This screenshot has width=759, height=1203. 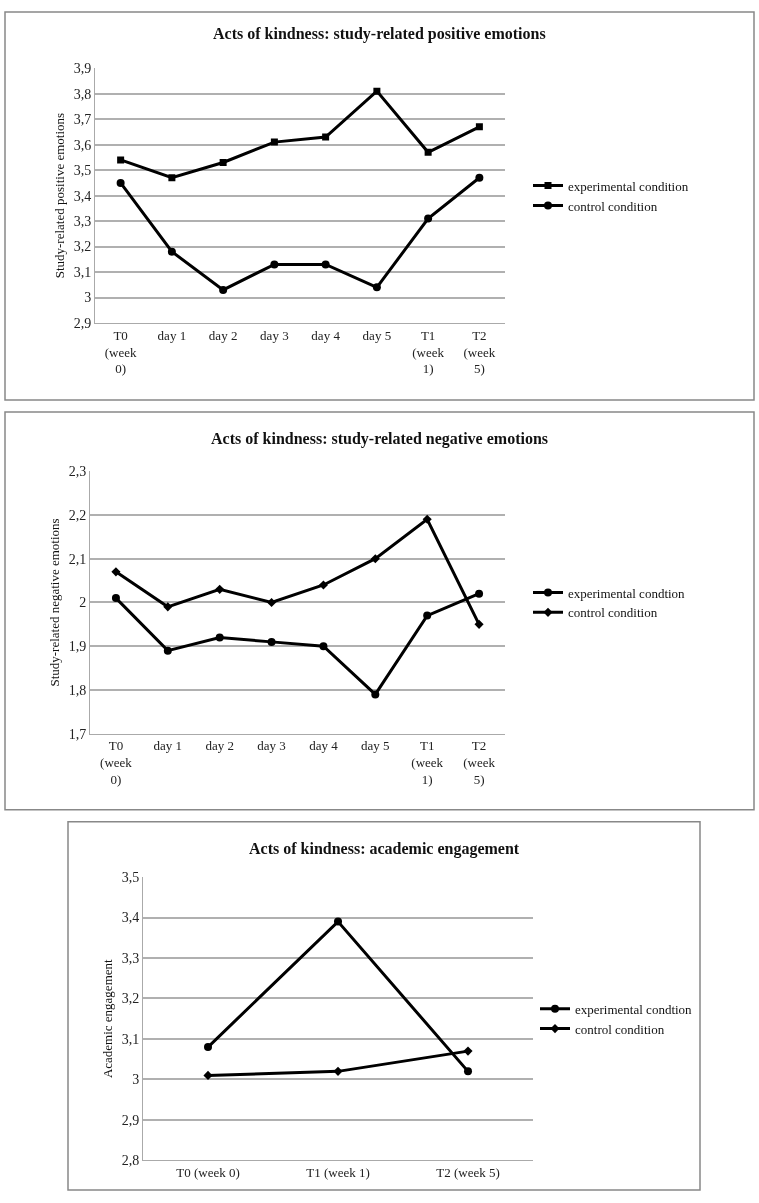 What do you see at coordinates (77, 559) in the screenshot?
I see `y-tick-label: 2,1` at bounding box center [77, 559].